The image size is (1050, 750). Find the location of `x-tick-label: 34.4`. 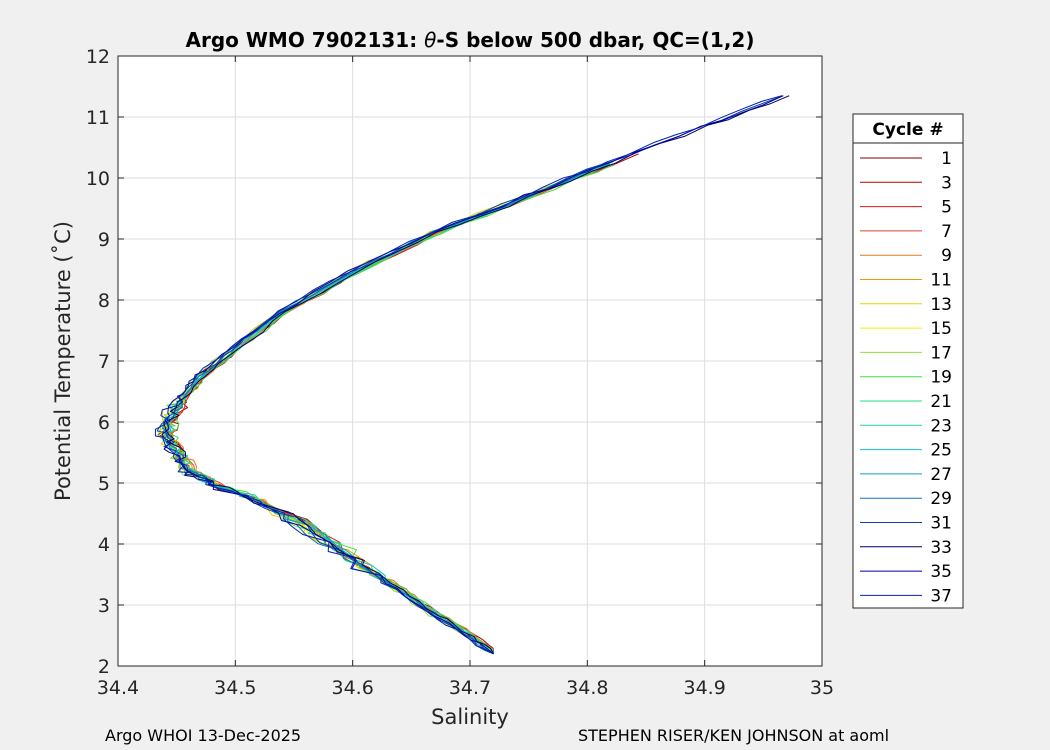

x-tick-label: 34.4 is located at coordinates (118, 688).